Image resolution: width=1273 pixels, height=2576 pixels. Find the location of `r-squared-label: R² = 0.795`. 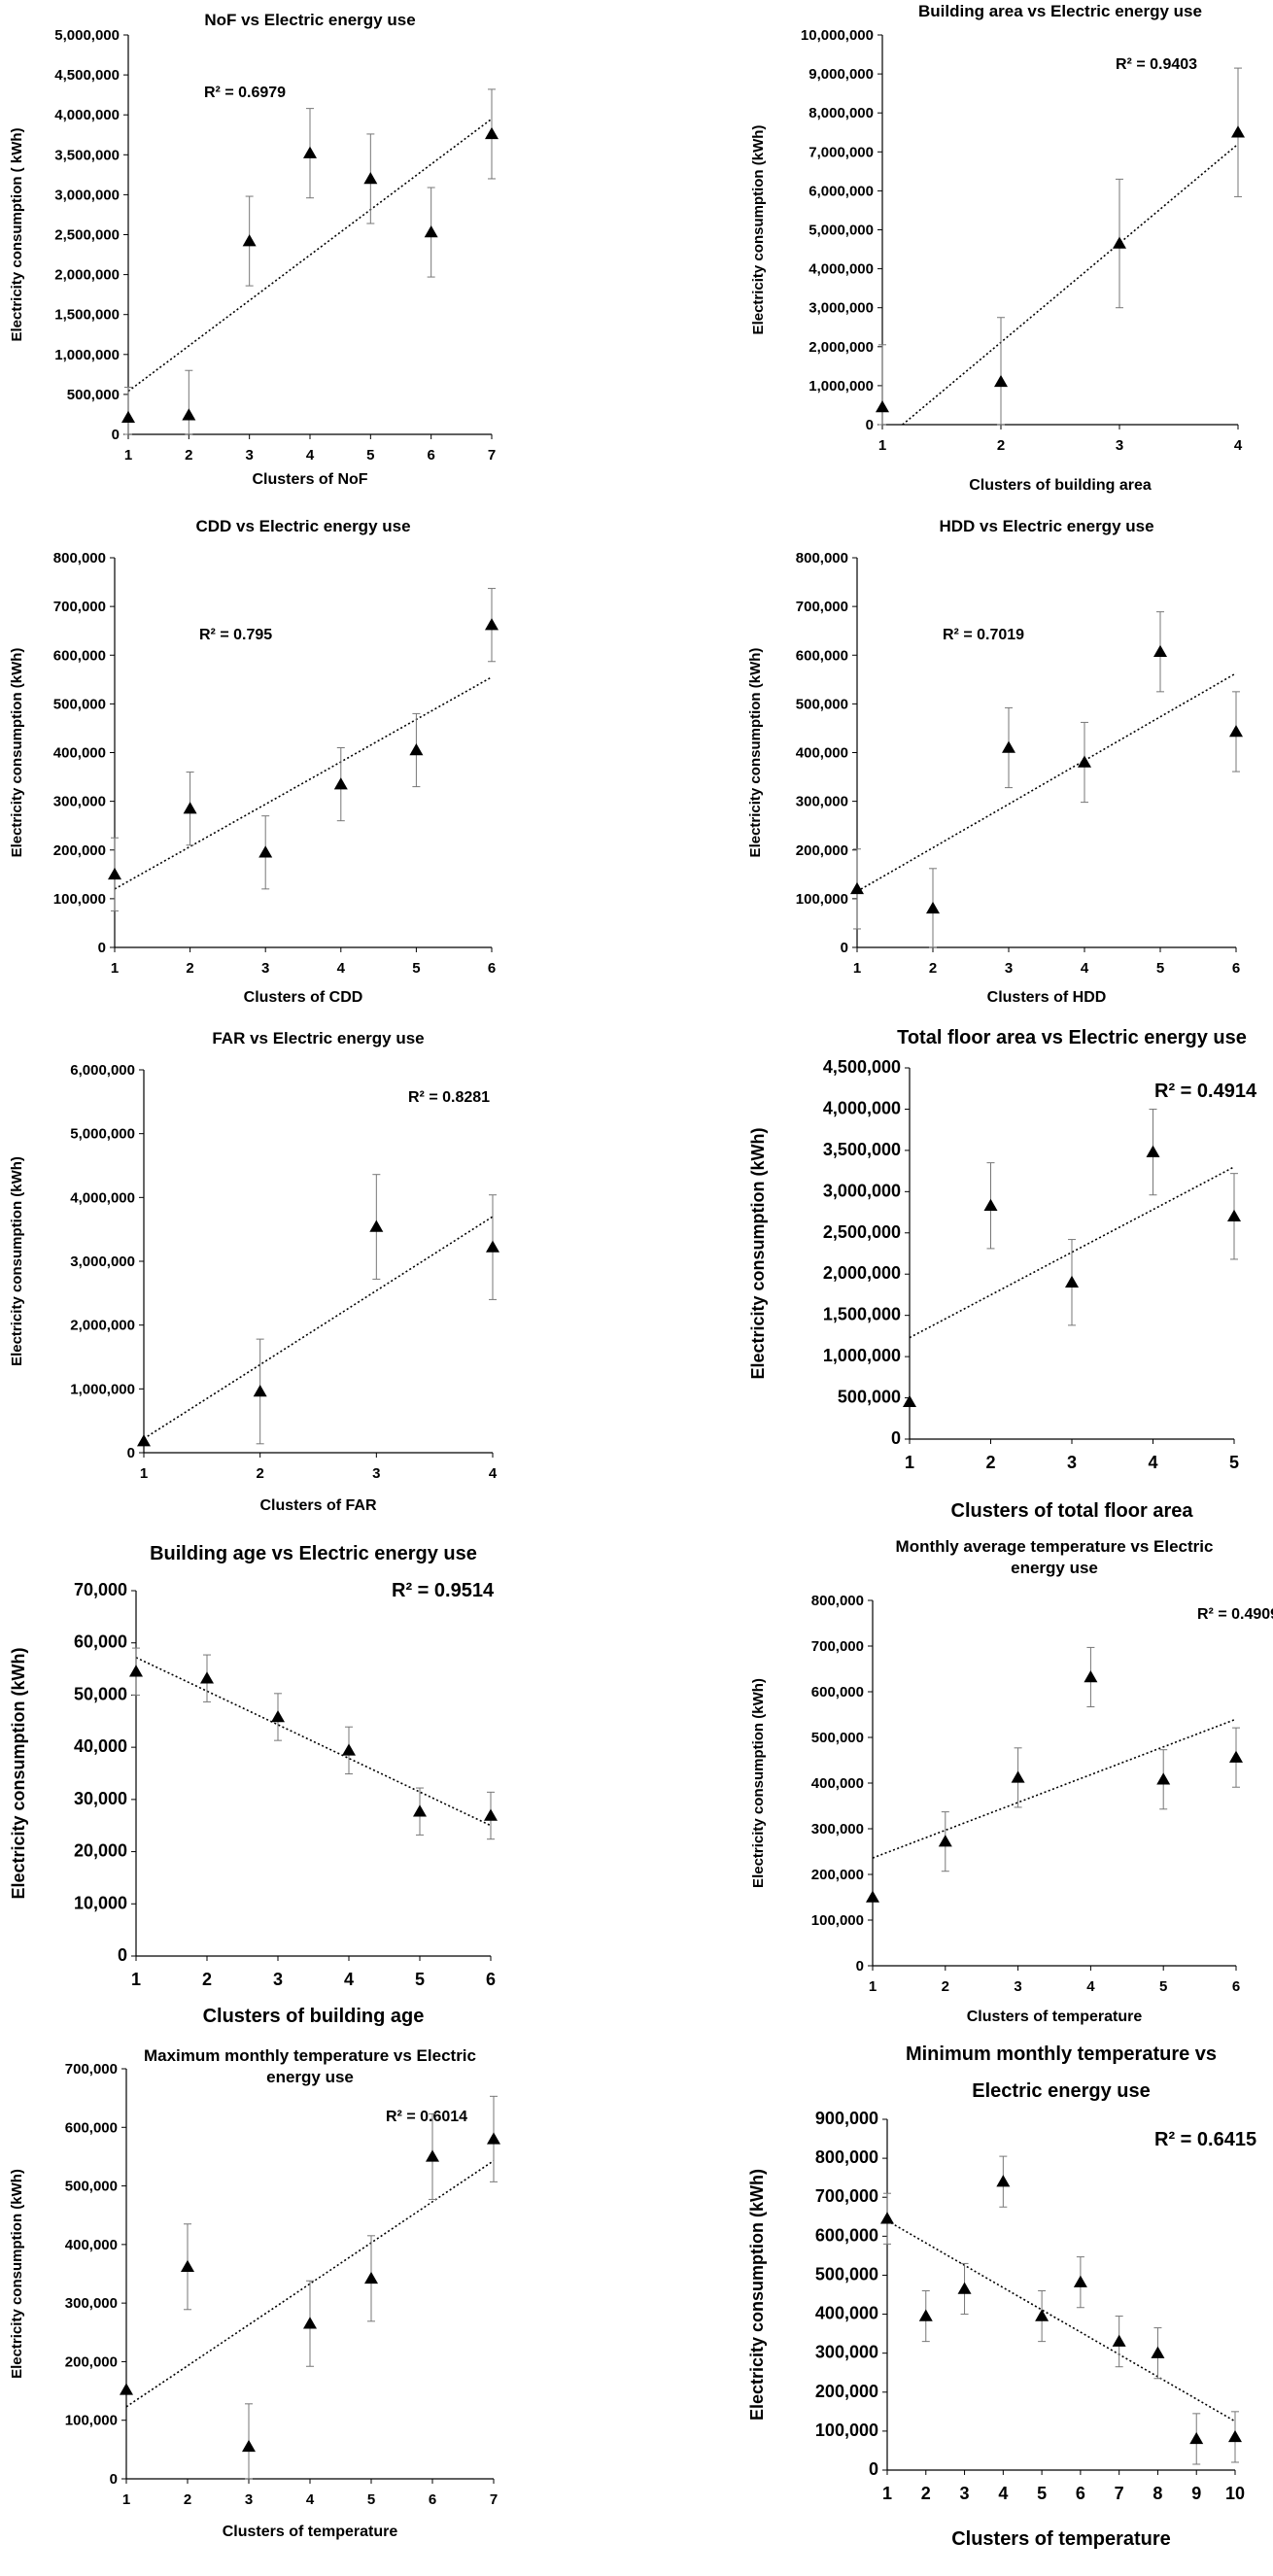

r-squared-label: R² = 0.795 is located at coordinates (236, 635).